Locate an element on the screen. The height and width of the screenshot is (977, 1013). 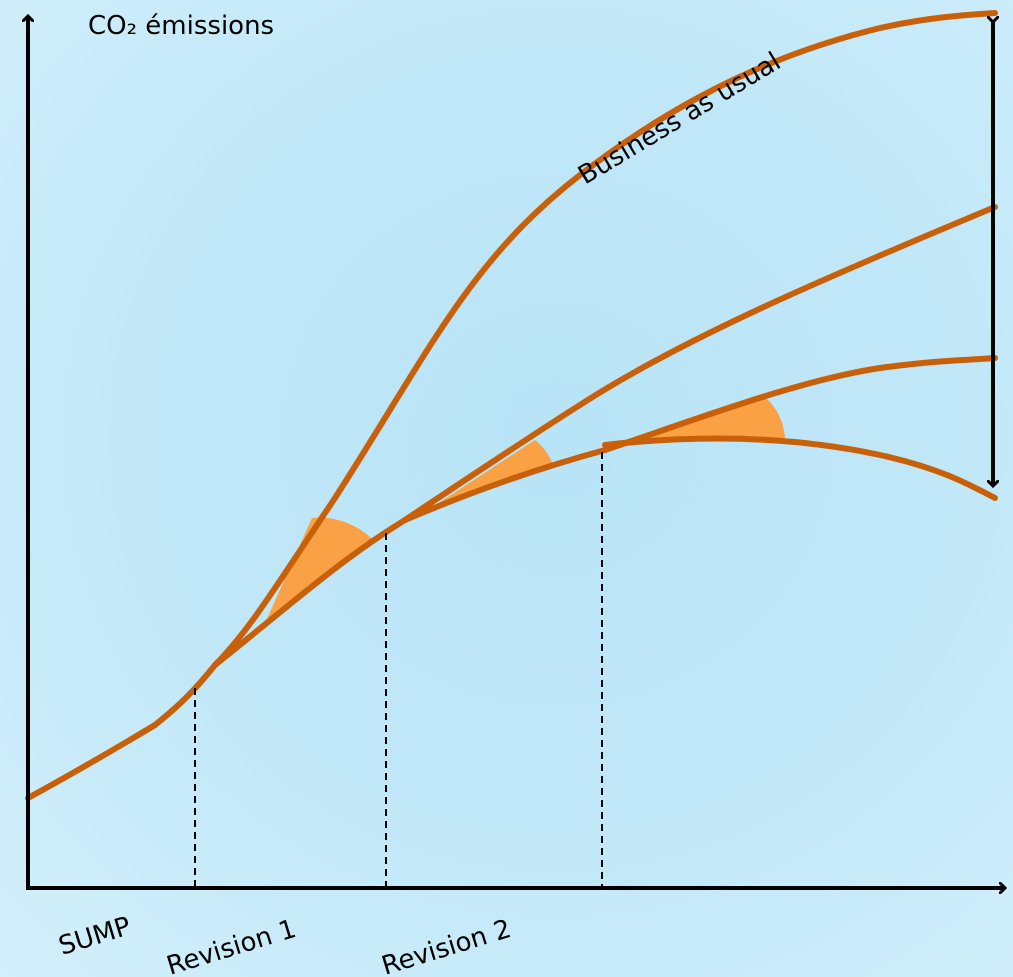
business-as-usual-label: Business as usual is located at coordinates (679, 119).